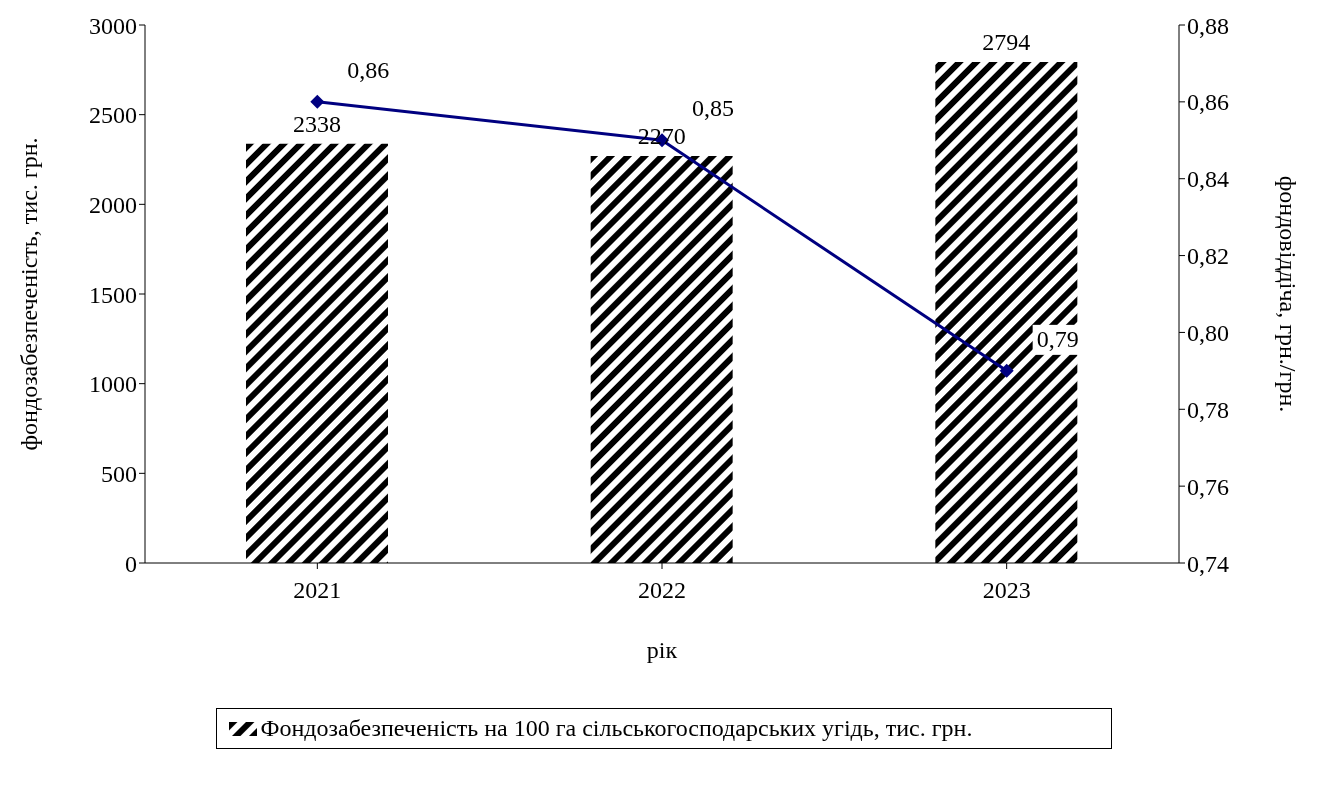 The width and height of the screenshot is (1327, 810). Describe the element at coordinates (616, 728) in the screenshot. I see `legend-label: Фондозабезпеченість на 100 га сільськогосподарських угідь, тис. грн.` at that location.